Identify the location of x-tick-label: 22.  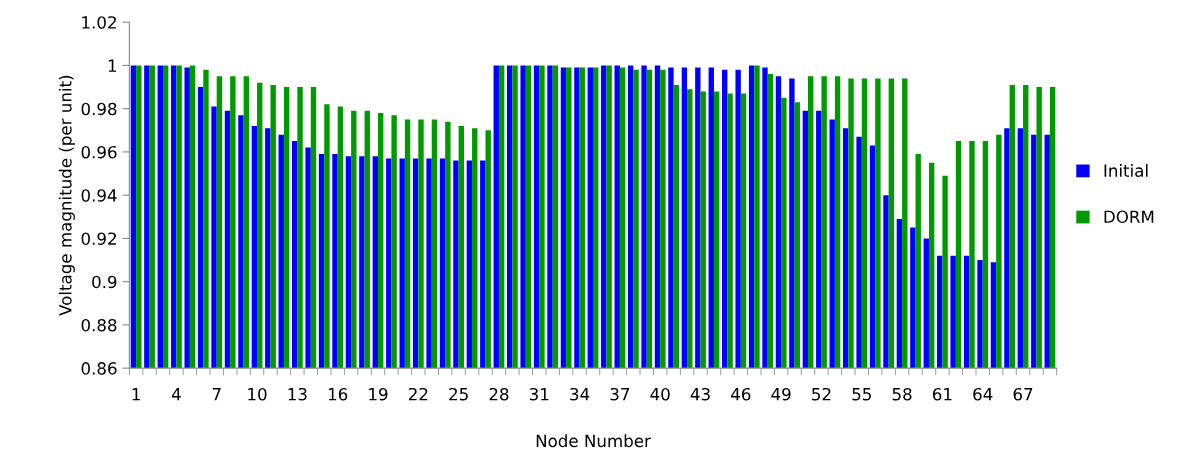
(418, 394).